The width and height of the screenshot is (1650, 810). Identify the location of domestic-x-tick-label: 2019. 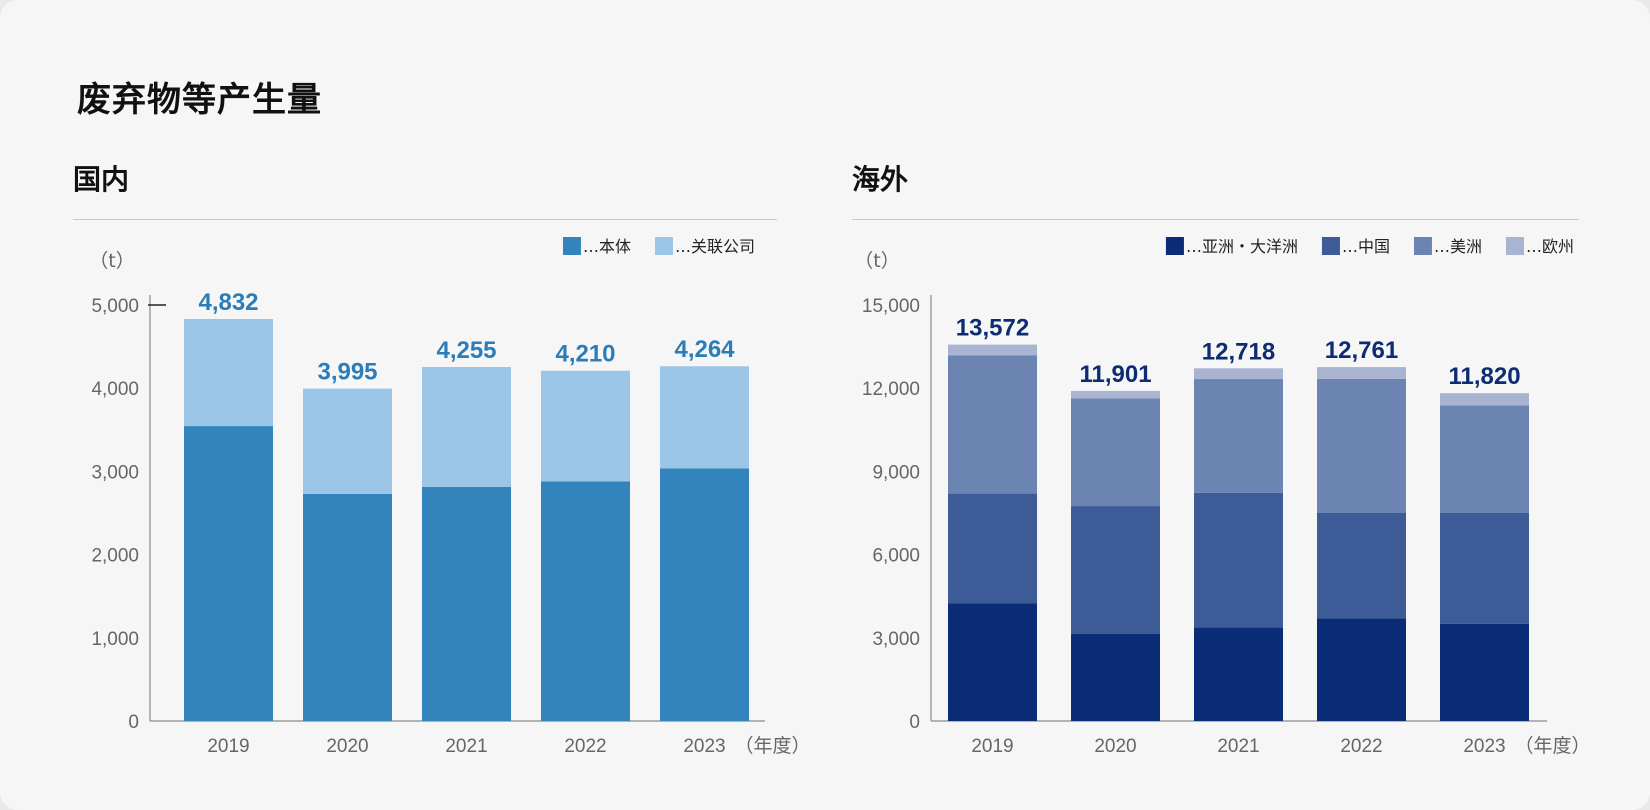
(228, 746).